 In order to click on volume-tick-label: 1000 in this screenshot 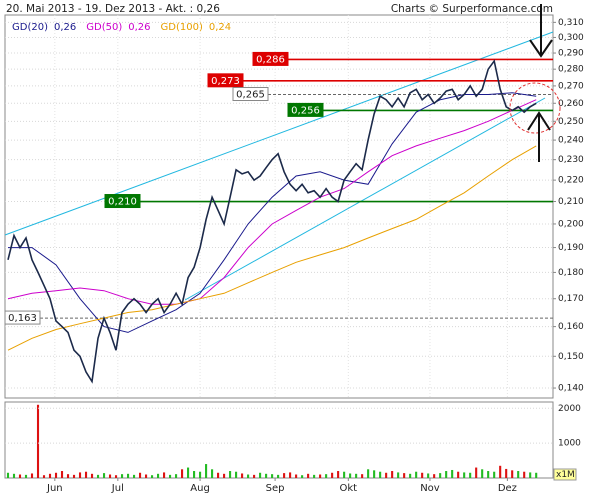, I will do `click(569, 444)`.